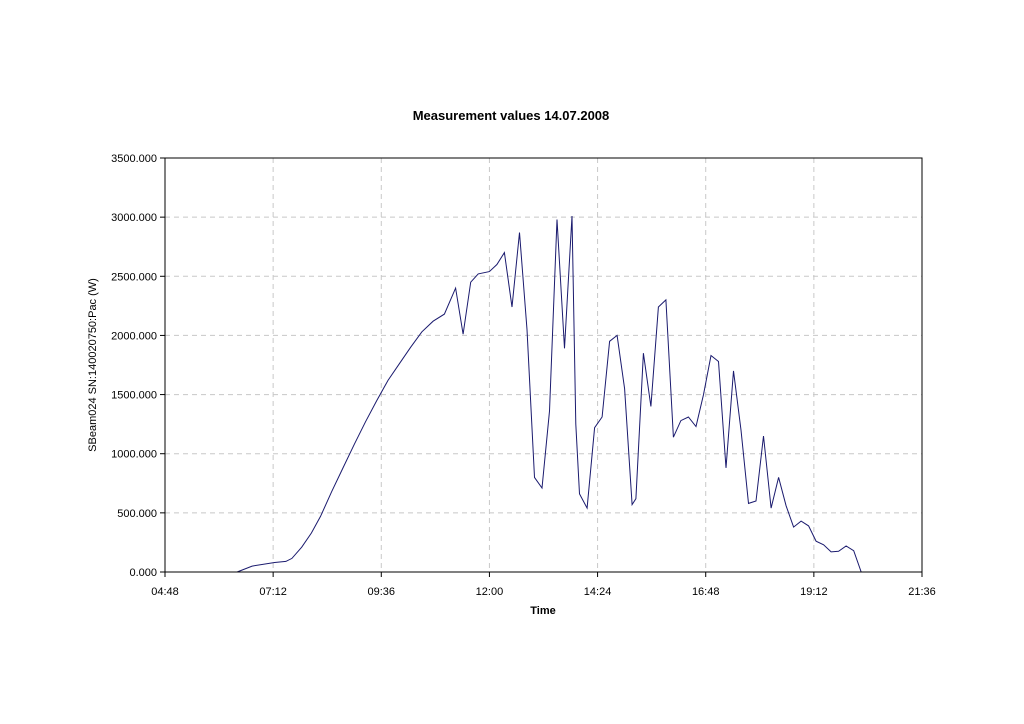 Image resolution: width=1024 pixels, height=724 pixels. Describe the element at coordinates (93, 365) in the screenshot. I see `y-axis-title: SBeam024 SN:140020750:Pac (W)` at that location.